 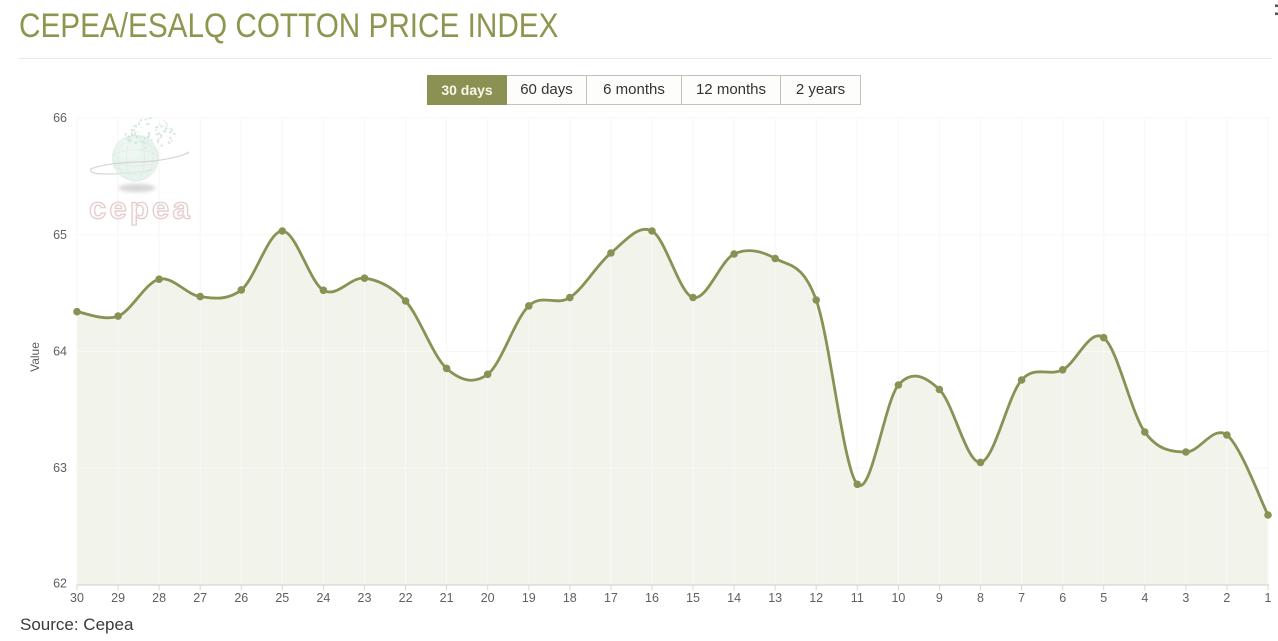 I want to click on svg-text: 30, so click(x=77, y=598).